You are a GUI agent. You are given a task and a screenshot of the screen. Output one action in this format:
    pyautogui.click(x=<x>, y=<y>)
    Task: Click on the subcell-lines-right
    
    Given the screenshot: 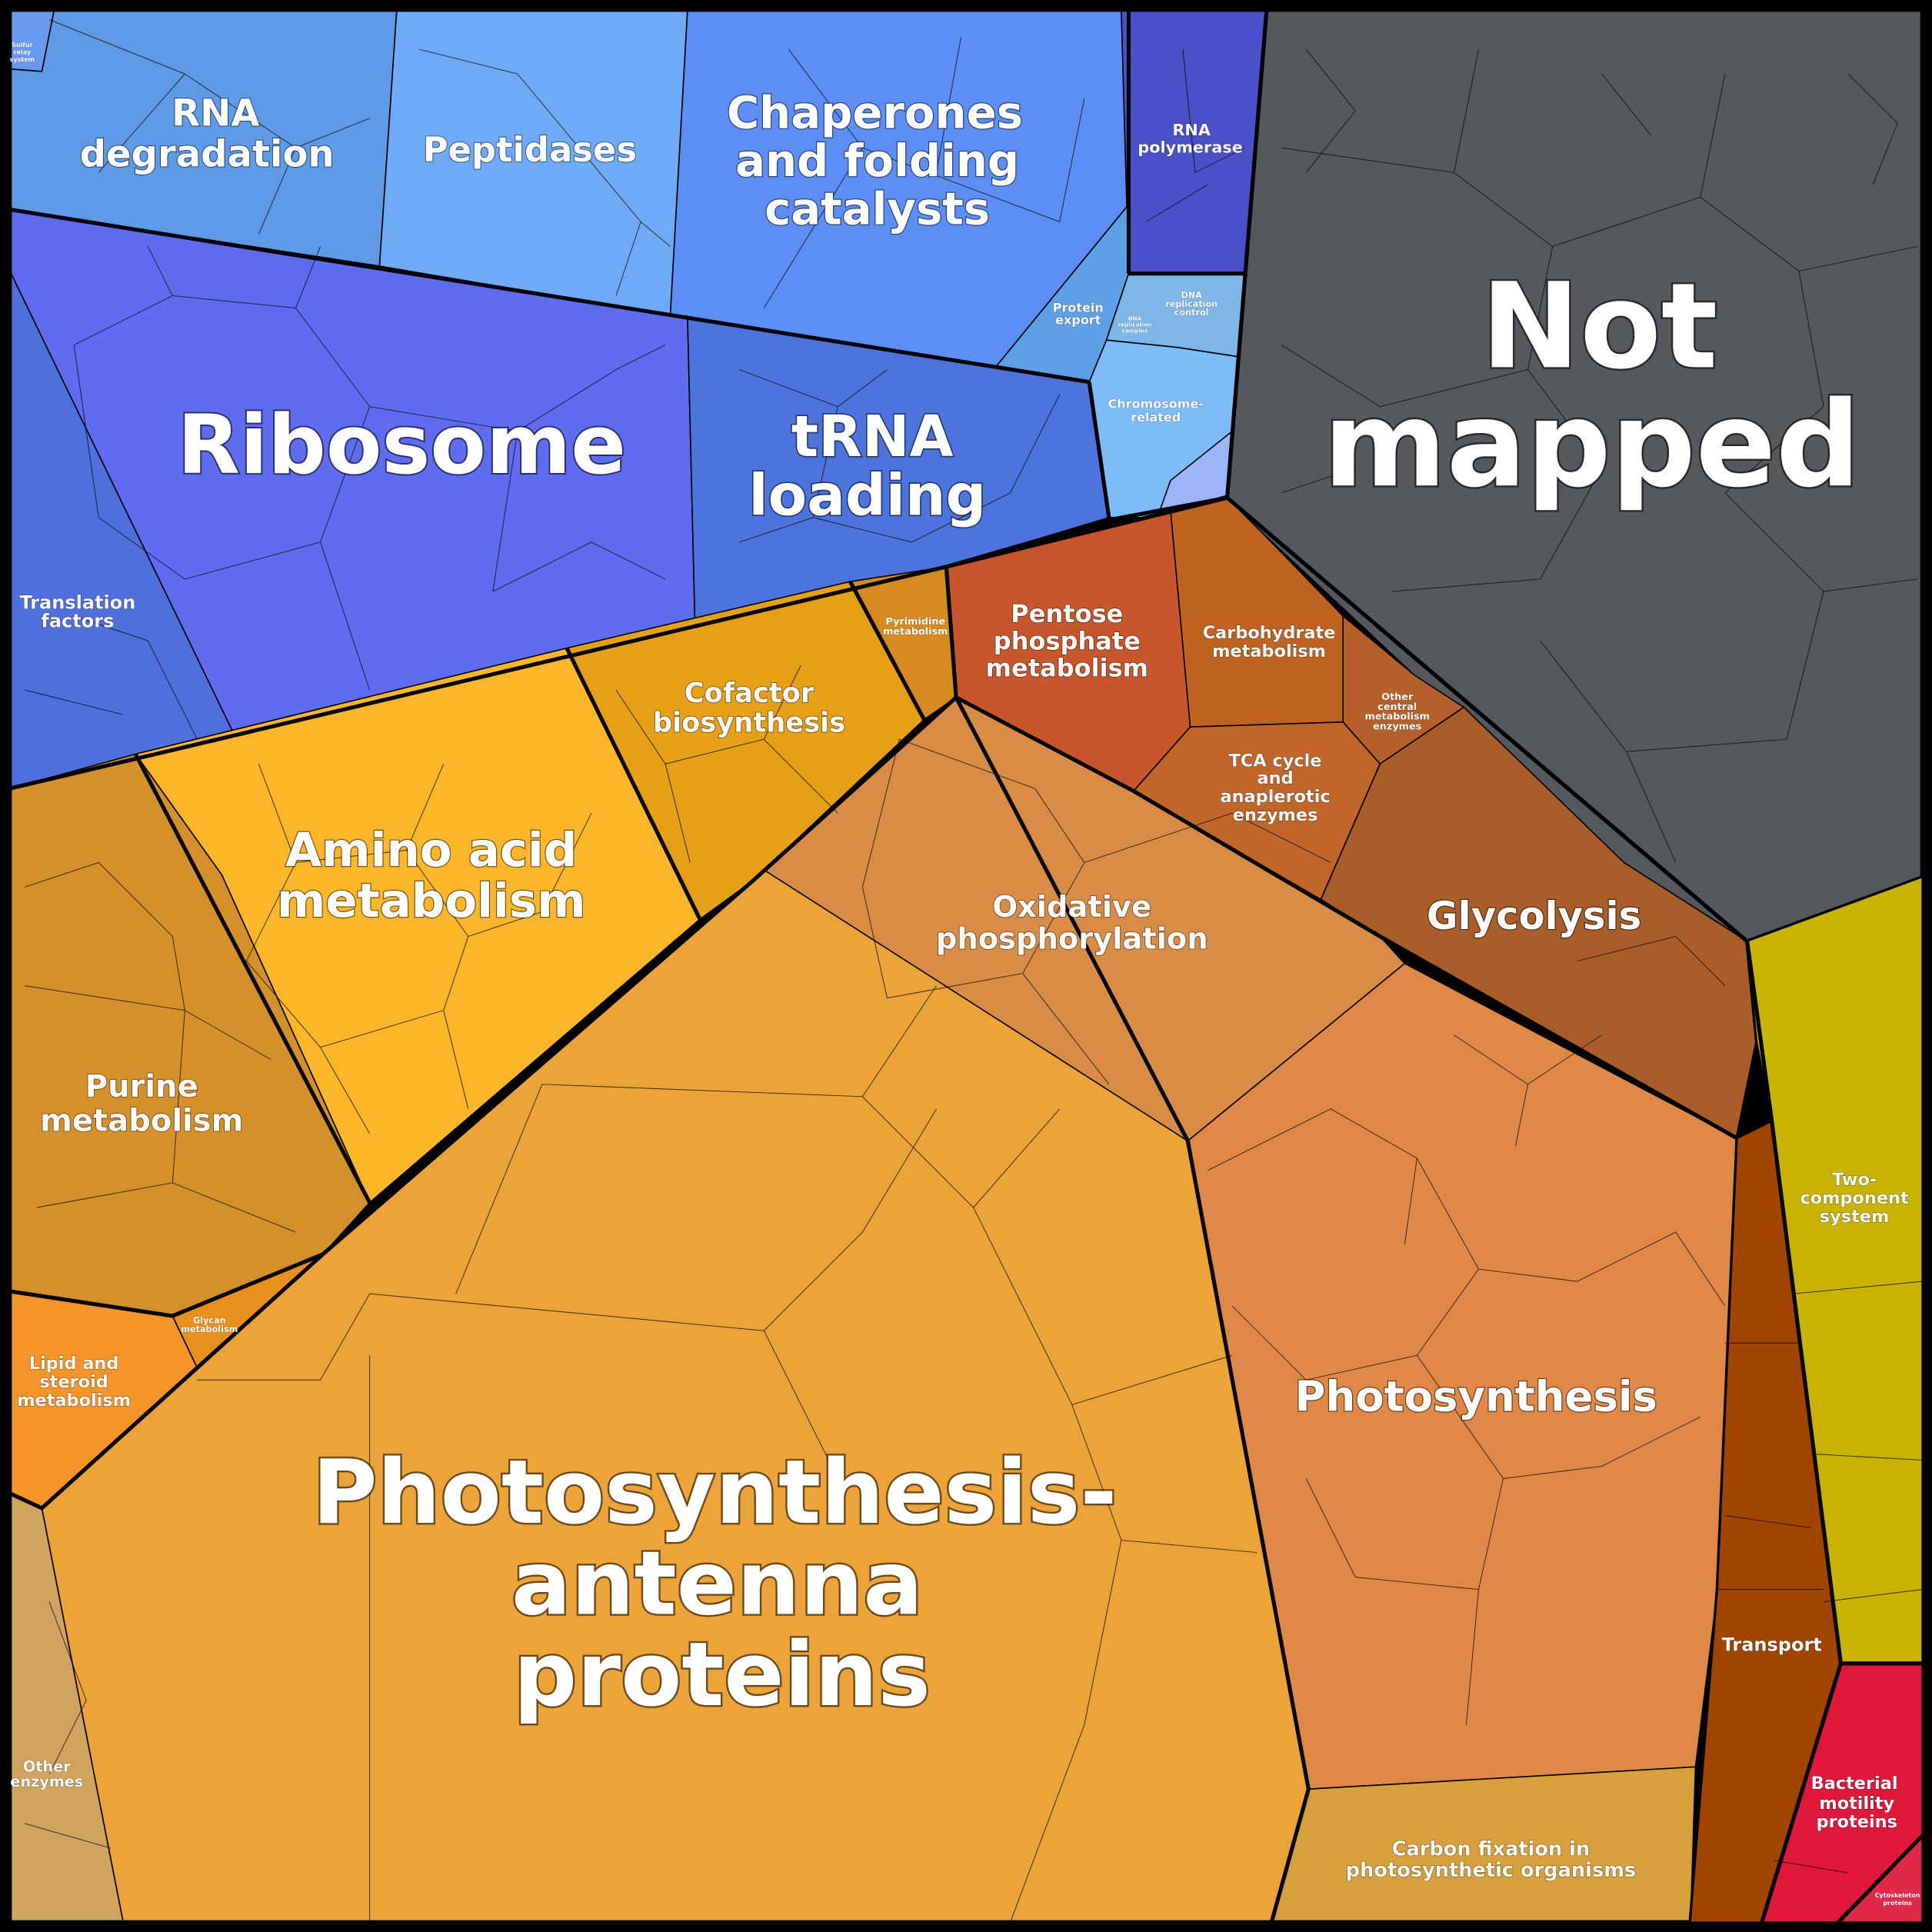 What is the action you would take?
    pyautogui.click(x=1819, y=1577)
    